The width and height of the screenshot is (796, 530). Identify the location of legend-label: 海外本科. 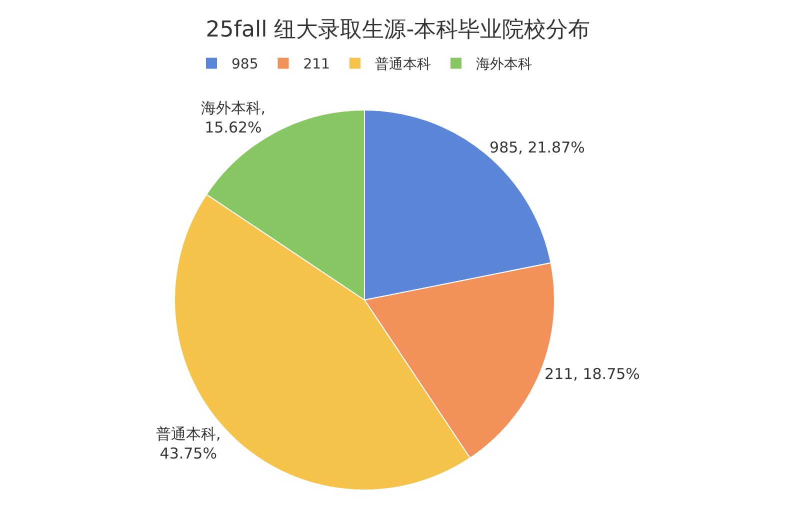
(504, 64).